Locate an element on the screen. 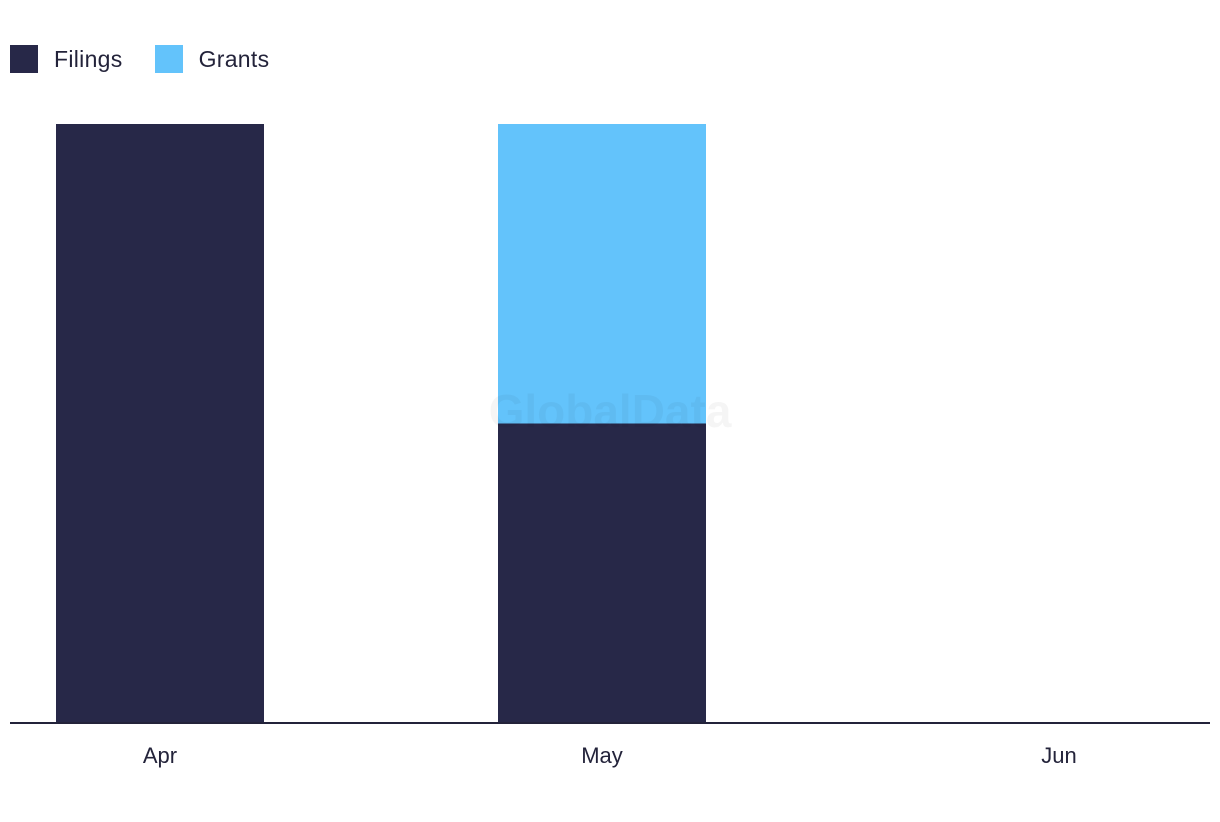 This screenshot has width=1220, height=822. legend-swatch-filings is located at coordinates (24, 59).